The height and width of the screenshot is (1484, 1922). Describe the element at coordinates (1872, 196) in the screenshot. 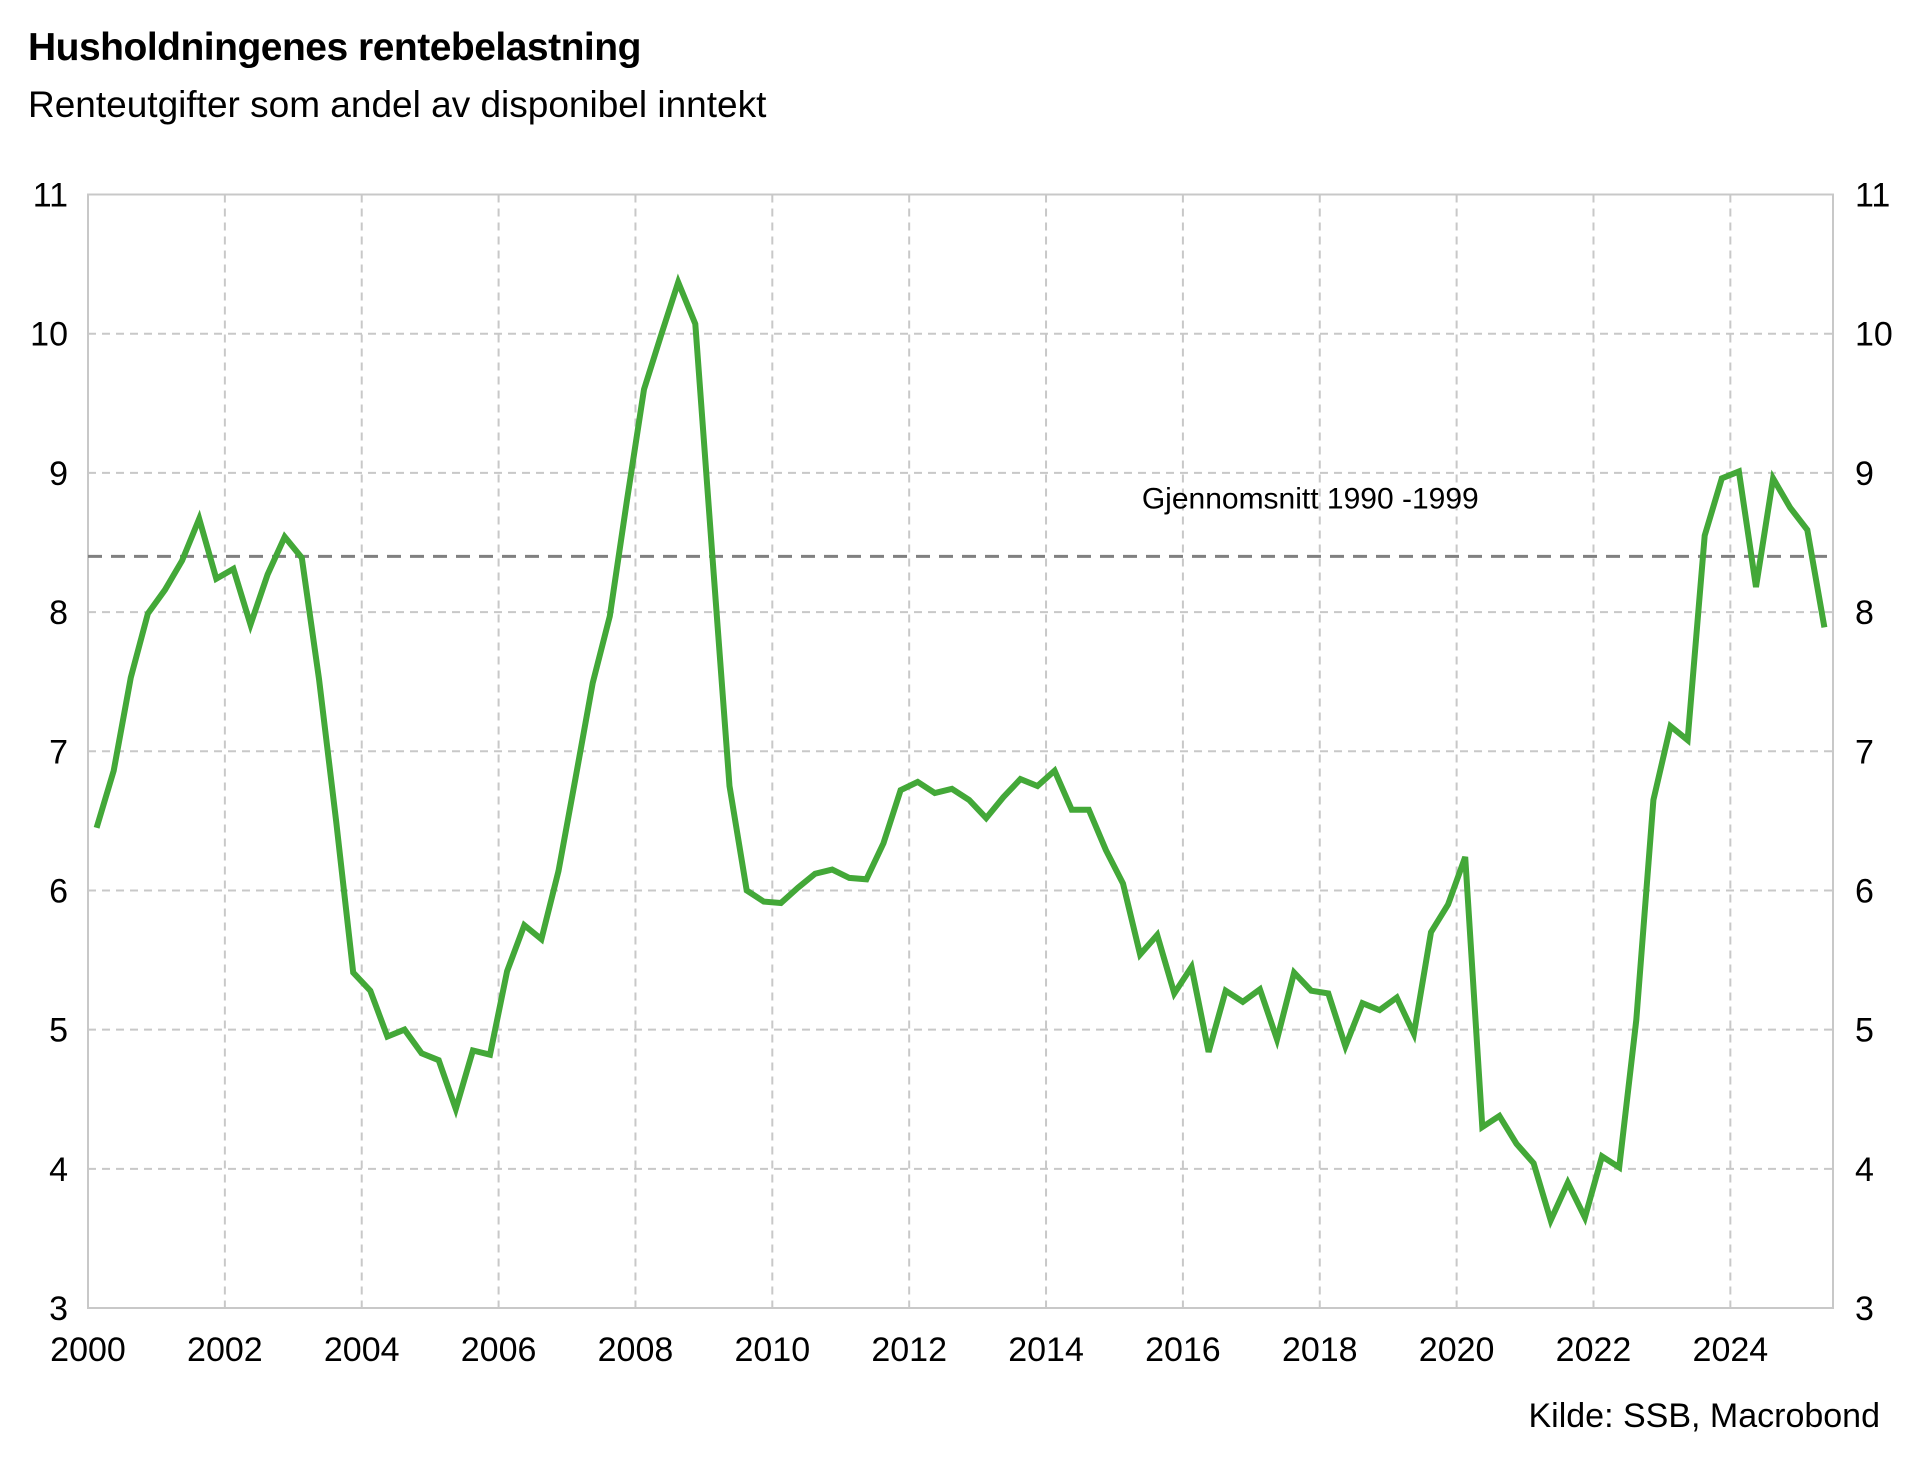

I see `y-tick-label-right: 11` at that location.